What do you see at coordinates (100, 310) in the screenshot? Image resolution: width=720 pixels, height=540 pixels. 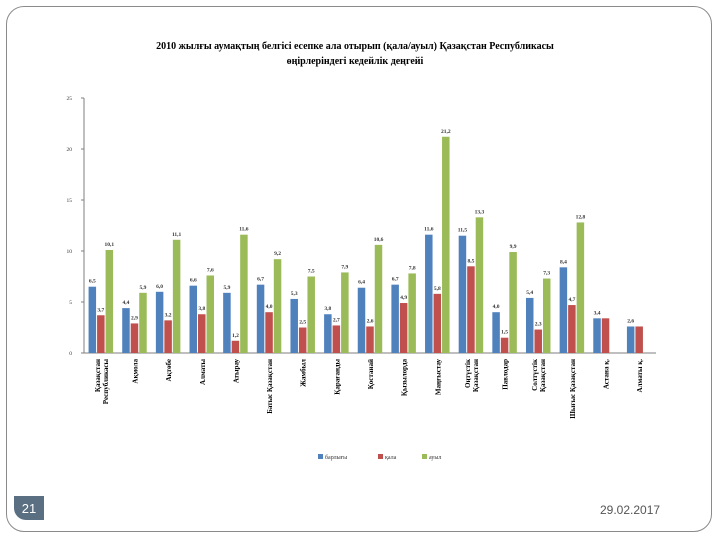 I see `data-label-қала: 3,7` at bounding box center [100, 310].